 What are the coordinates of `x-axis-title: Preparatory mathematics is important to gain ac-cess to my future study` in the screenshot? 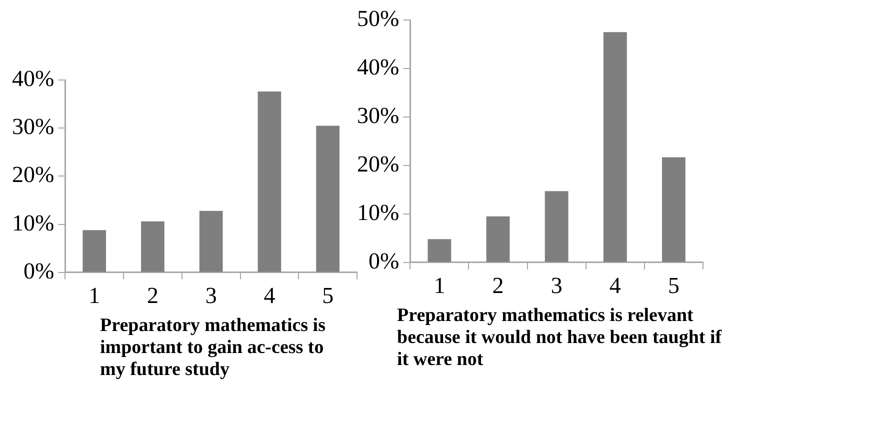 It's located at (213, 348).